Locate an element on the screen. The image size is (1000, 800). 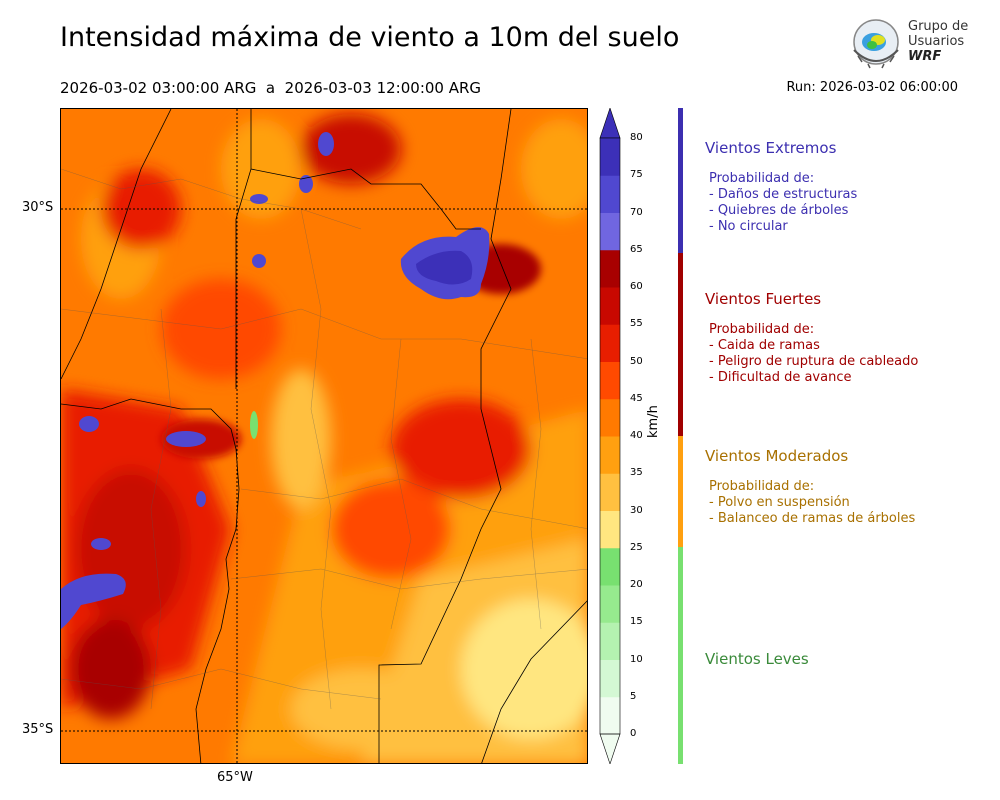
category-line: - Peligro de ruptura de cableado is located at coordinates (814, 361).